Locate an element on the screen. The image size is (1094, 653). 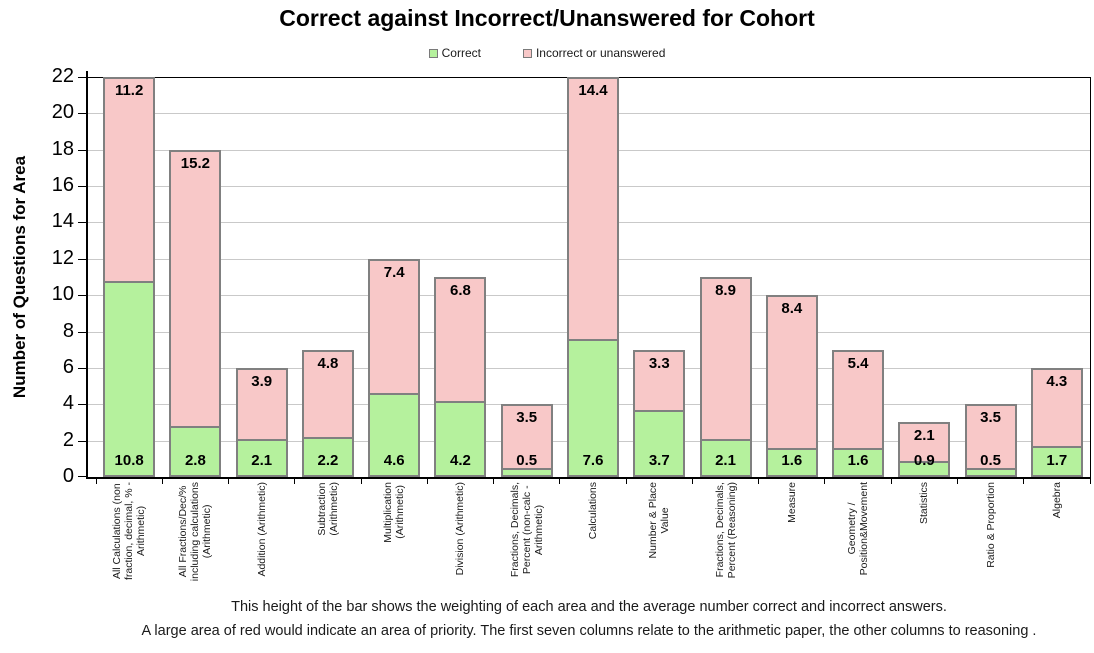
bar-incorrect-value-label: 7.4 is located at coordinates (394, 272).